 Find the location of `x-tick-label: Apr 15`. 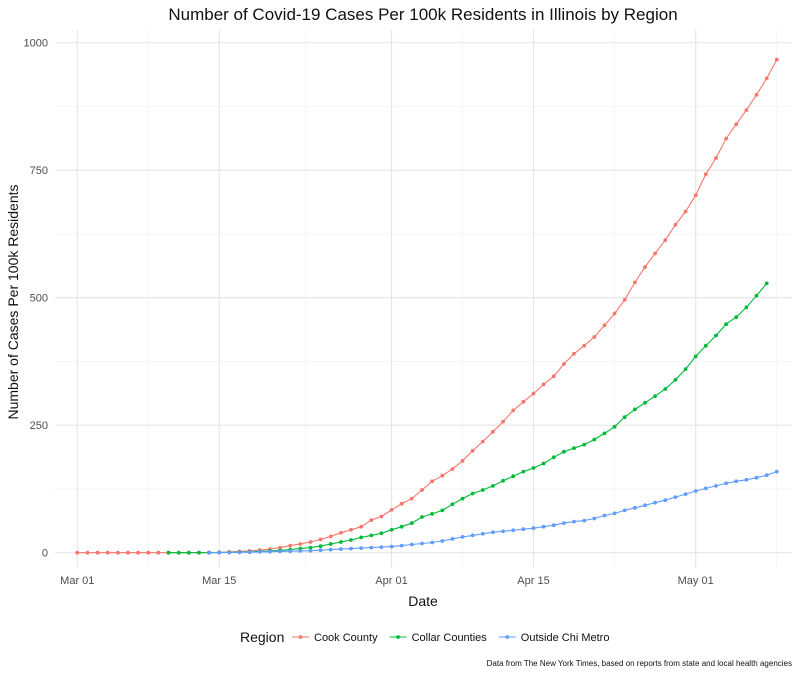

x-tick-label: Apr 15 is located at coordinates (533, 581).